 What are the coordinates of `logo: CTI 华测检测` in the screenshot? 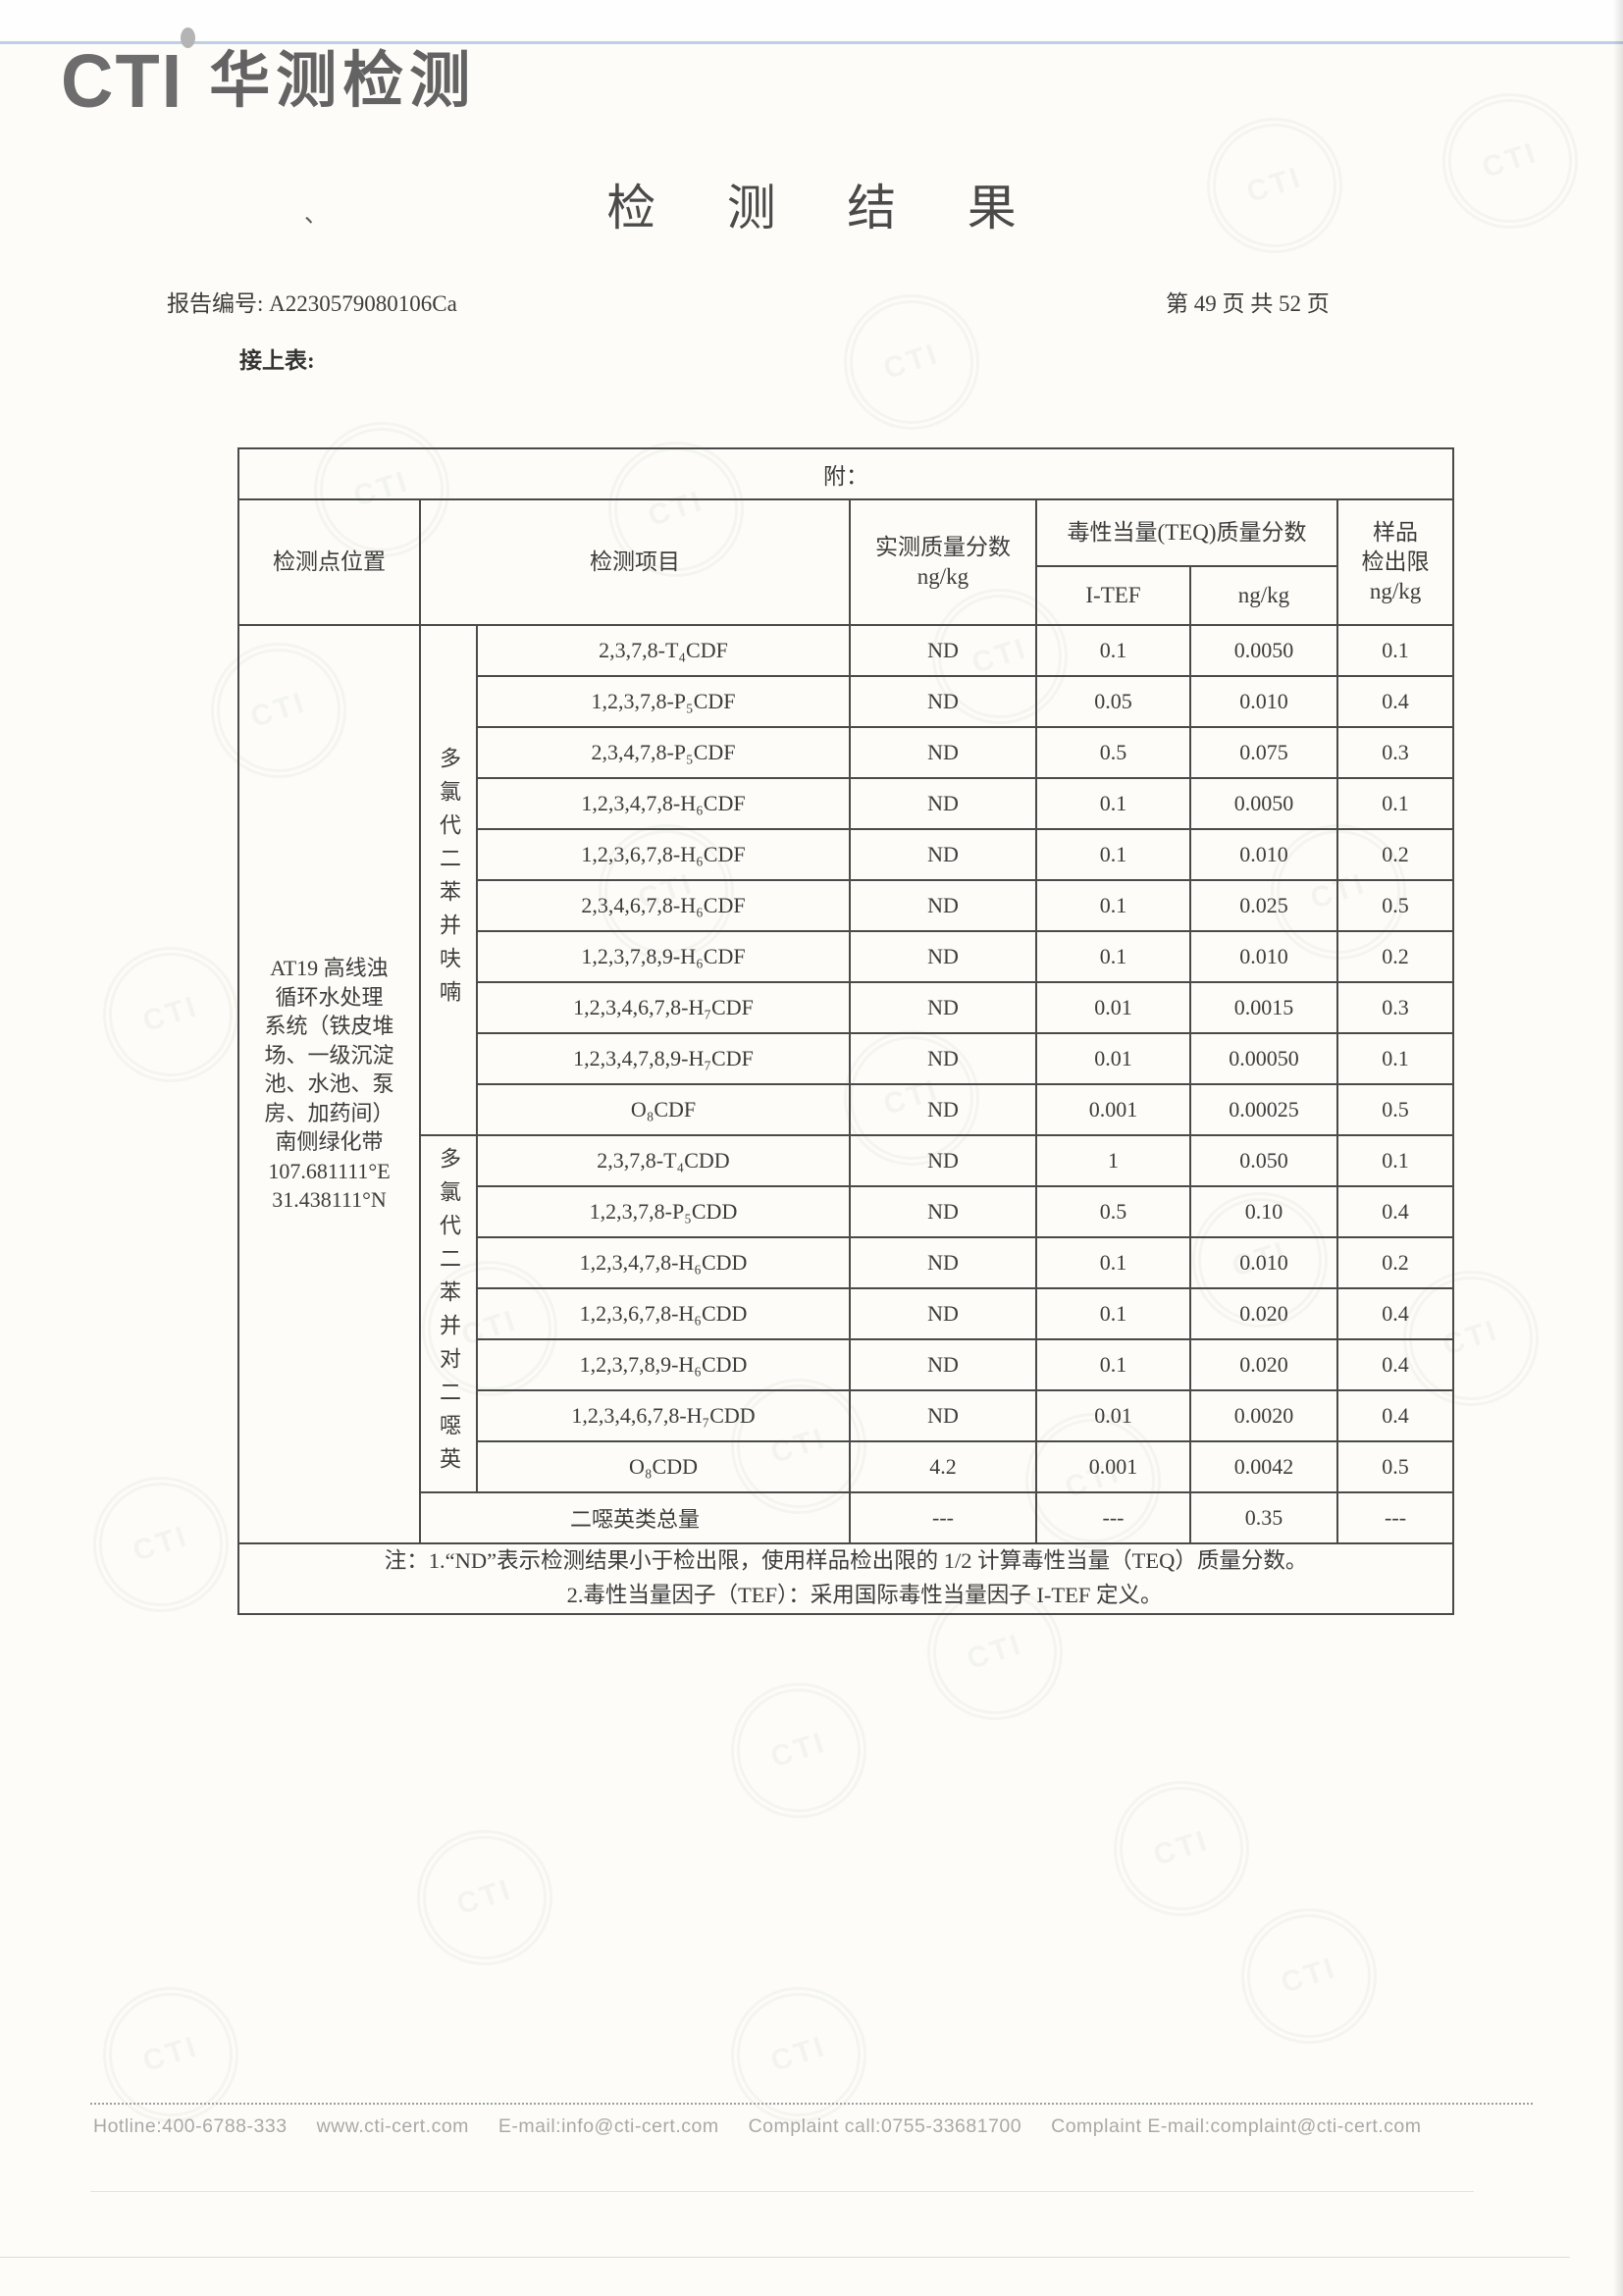 It's located at (269, 75).